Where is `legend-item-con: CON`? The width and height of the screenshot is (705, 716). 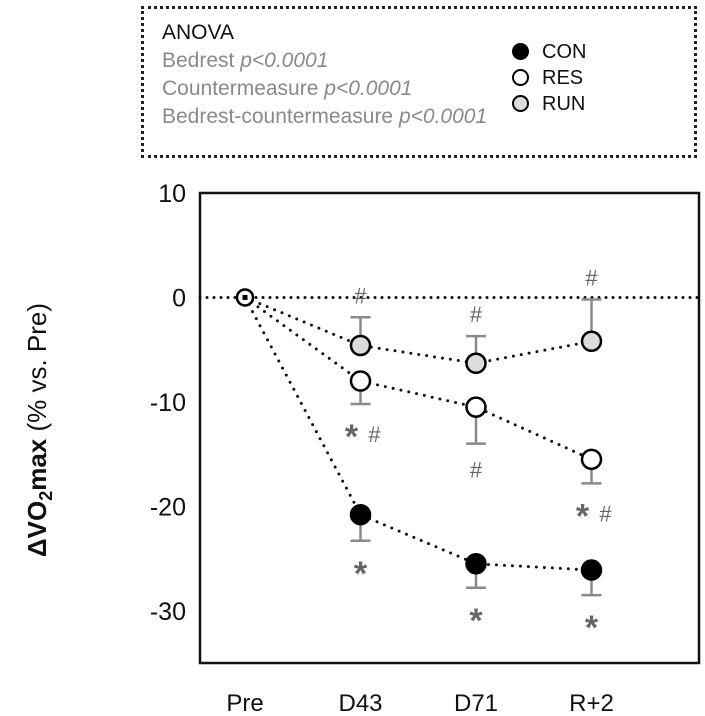
legend-item-con: CON is located at coordinates (549, 52).